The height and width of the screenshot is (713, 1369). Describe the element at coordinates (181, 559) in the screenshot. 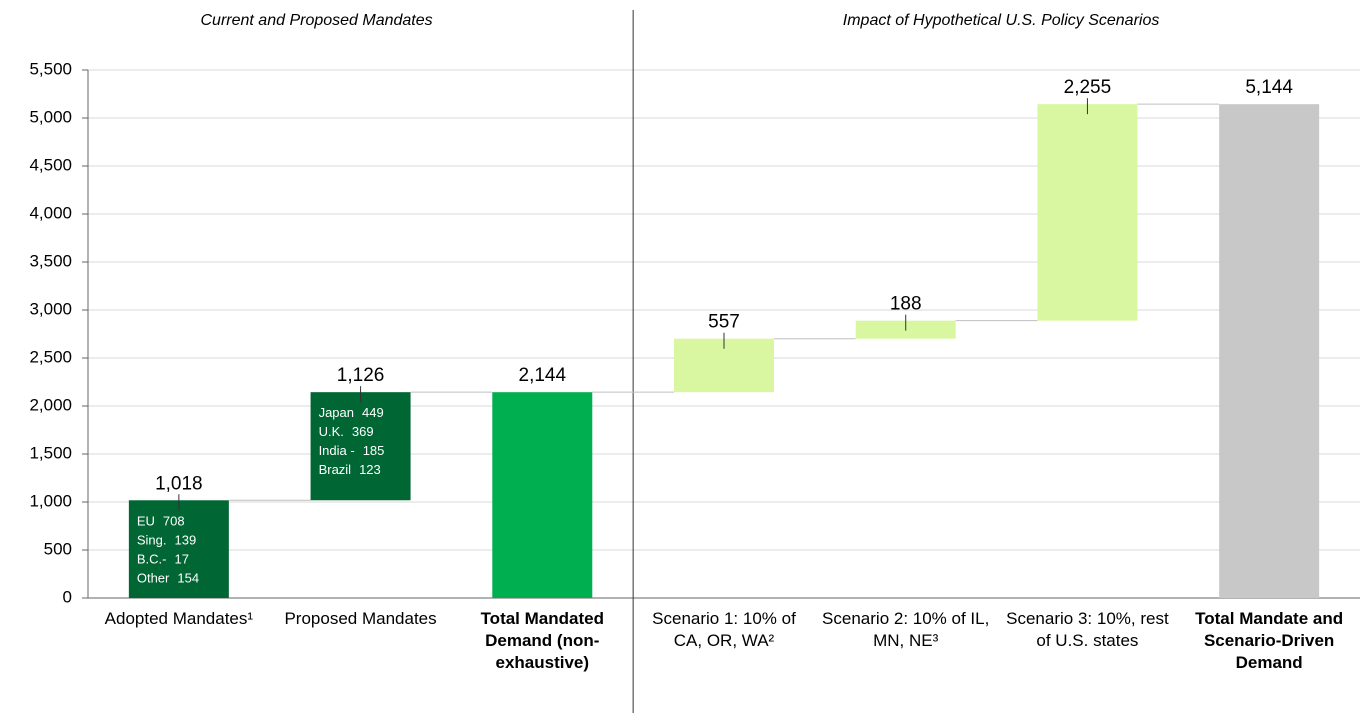

I see `breakdown-value: 17` at that location.